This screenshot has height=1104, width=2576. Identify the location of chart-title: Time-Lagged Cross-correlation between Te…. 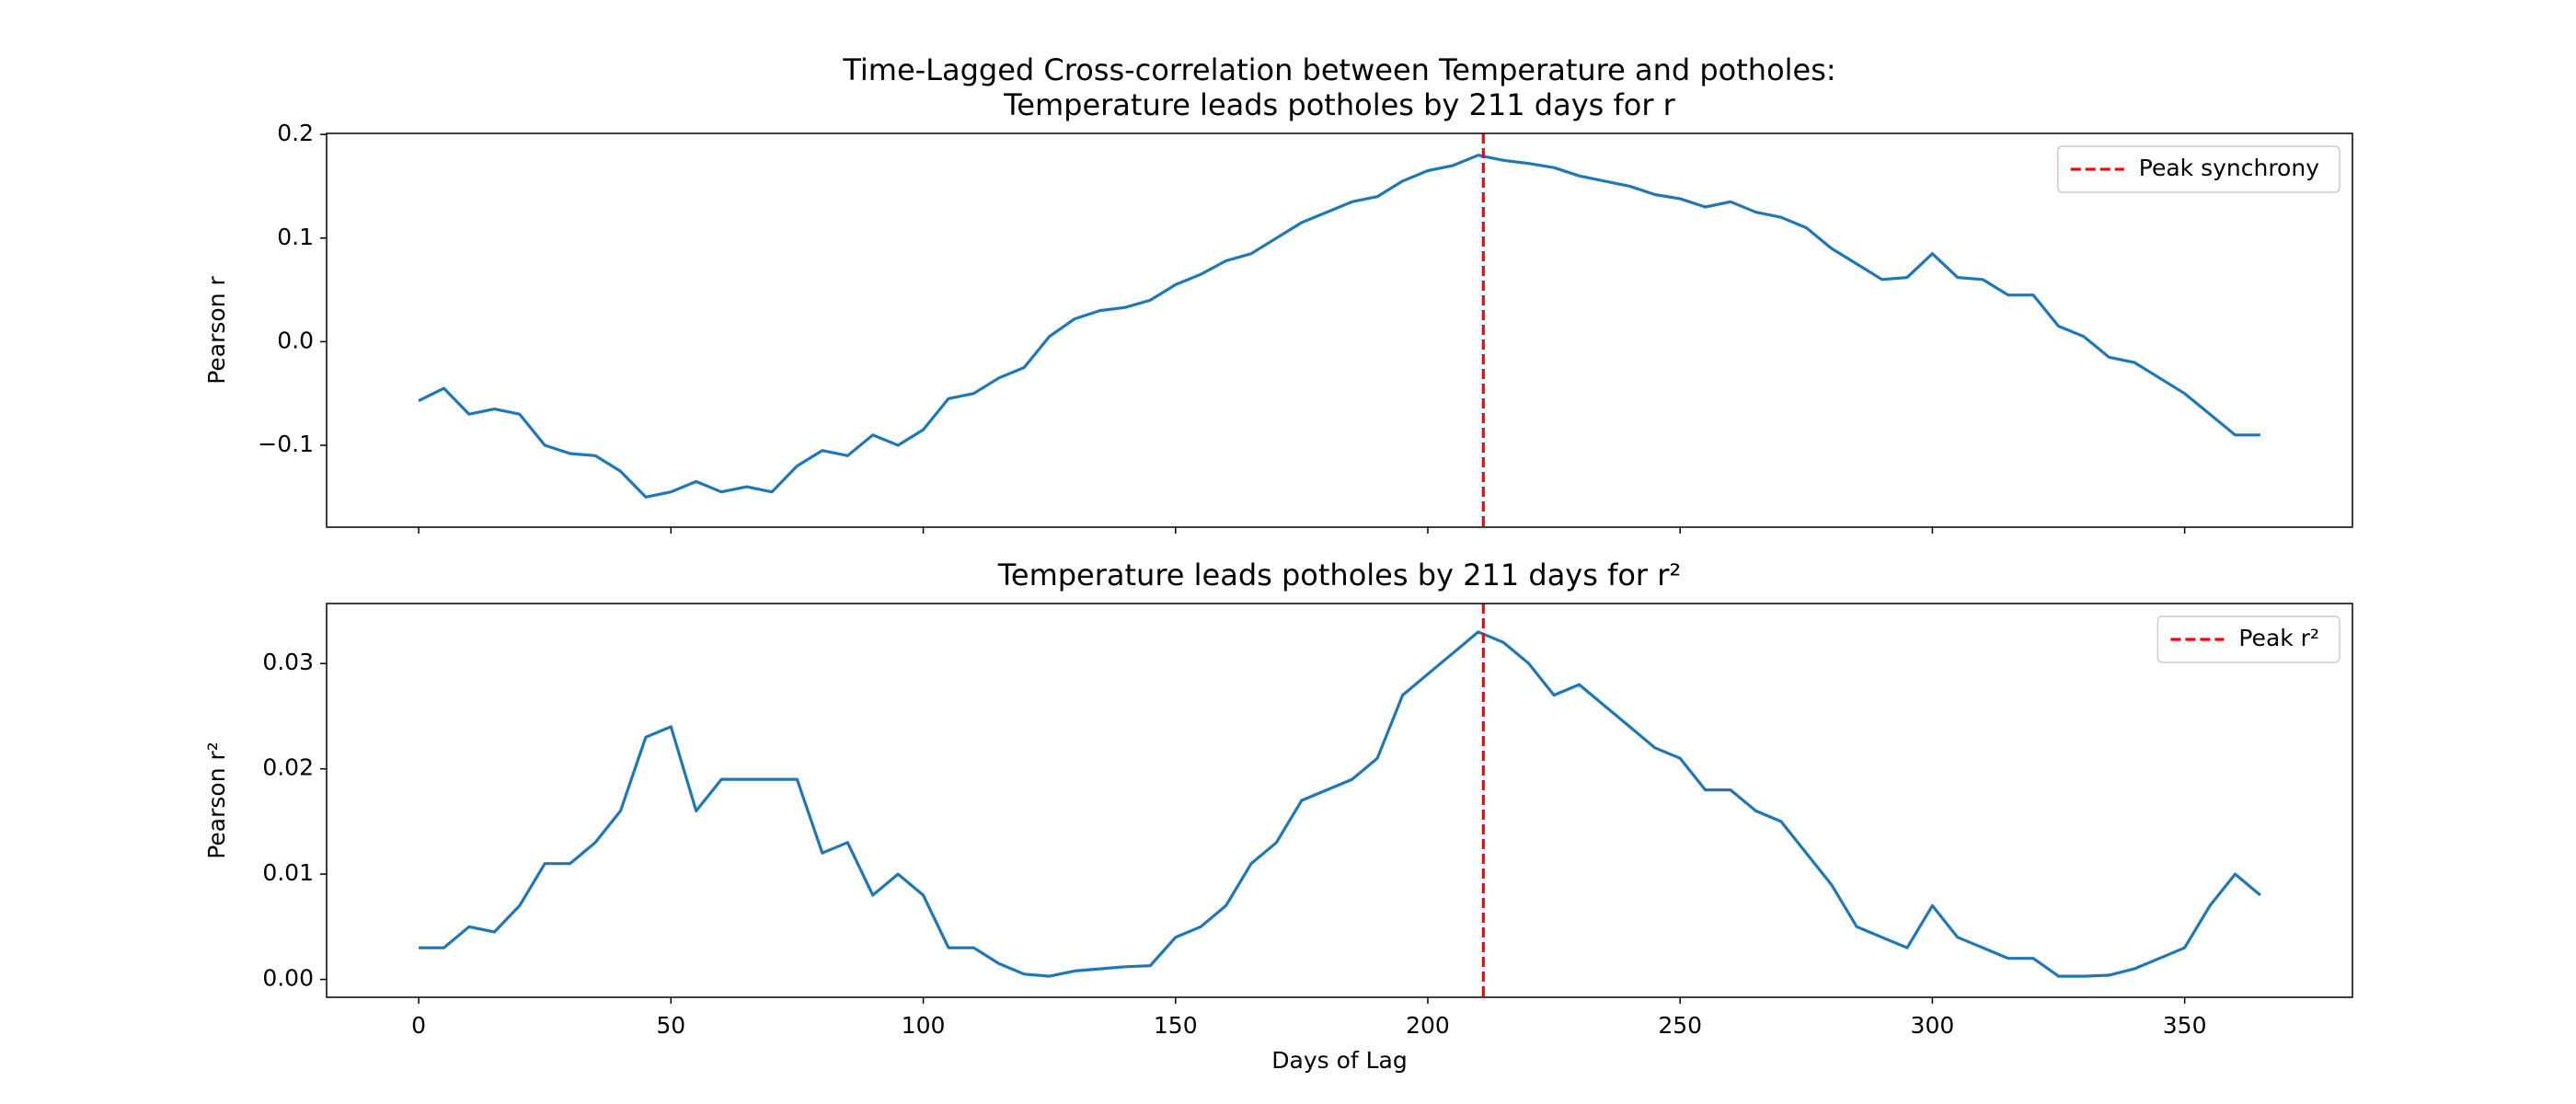
(1338, 69).